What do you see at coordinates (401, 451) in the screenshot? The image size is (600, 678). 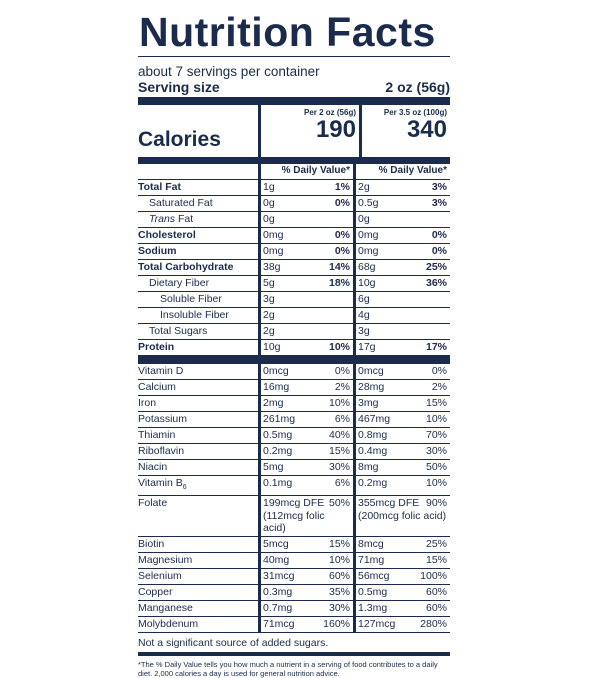 I see `vitamin-col-2: 0.4mg 30%` at bounding box center [401, 451].